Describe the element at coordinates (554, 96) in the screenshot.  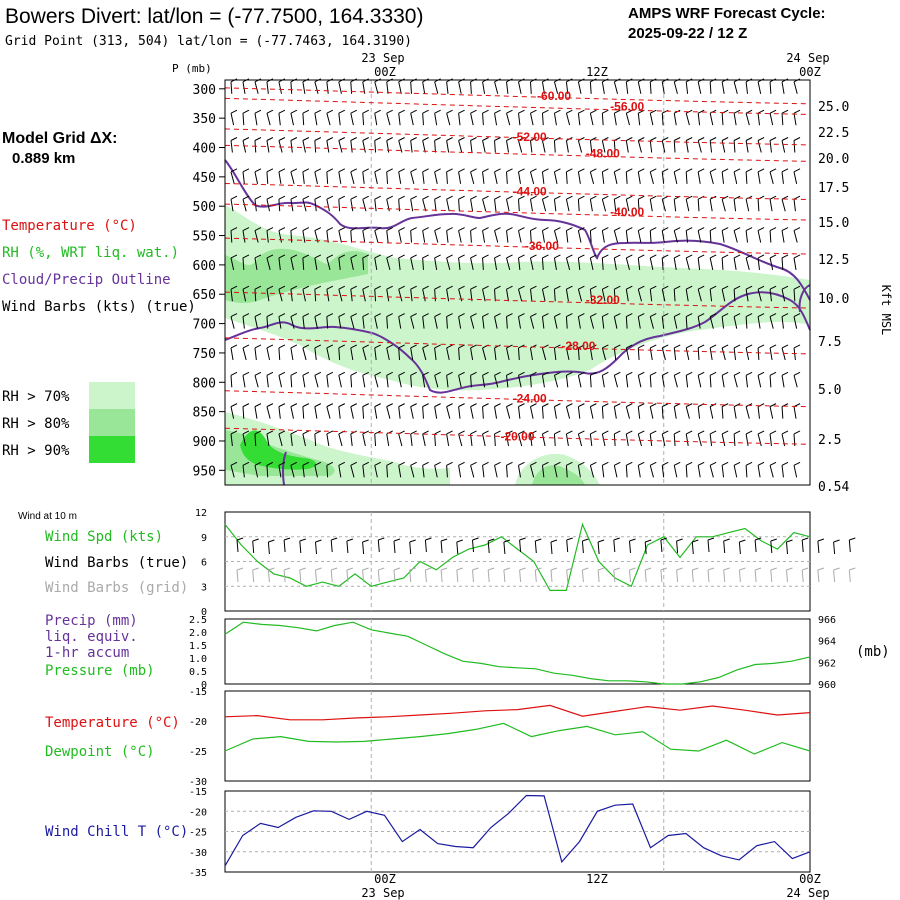
I see `temperature-contour-label: -60.00` at that location.